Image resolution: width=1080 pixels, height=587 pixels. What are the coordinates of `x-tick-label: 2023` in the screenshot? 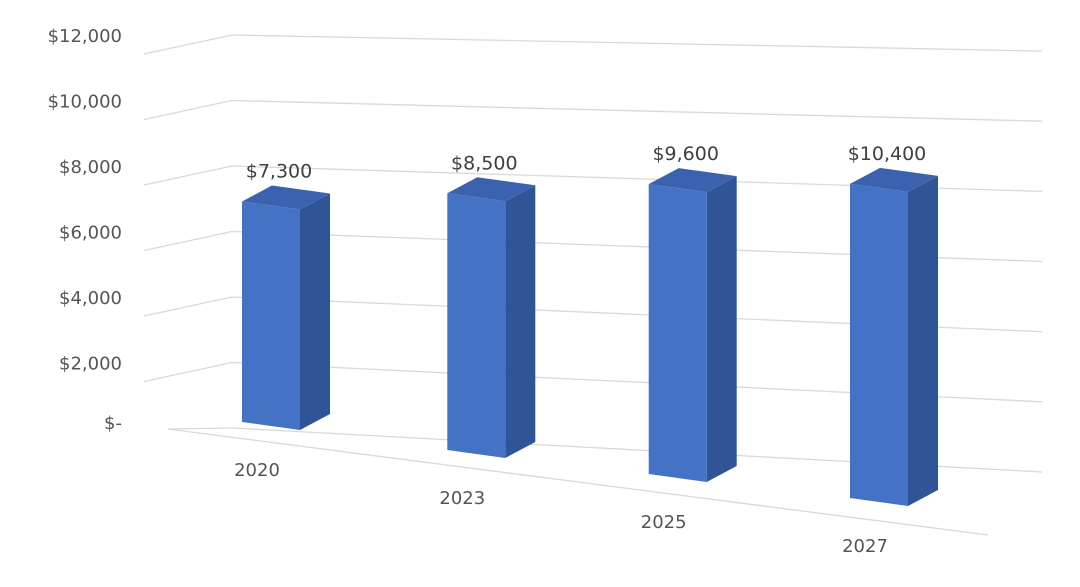 It's located at (462, 498).